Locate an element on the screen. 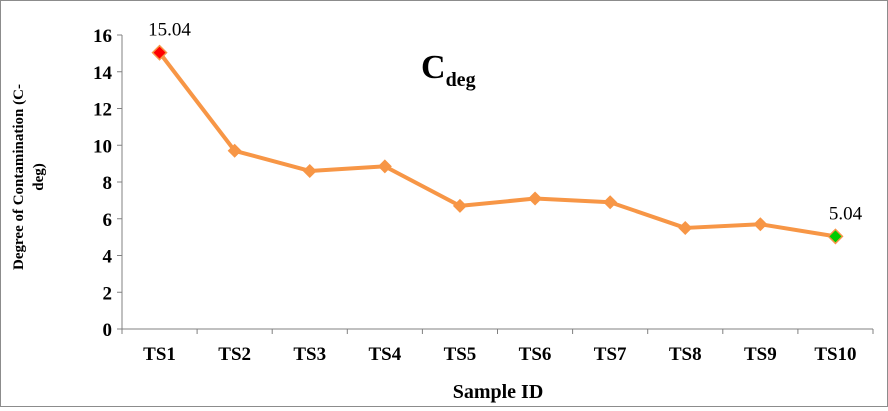  y-tick-label: 2 is located at coordinates (108, 293).